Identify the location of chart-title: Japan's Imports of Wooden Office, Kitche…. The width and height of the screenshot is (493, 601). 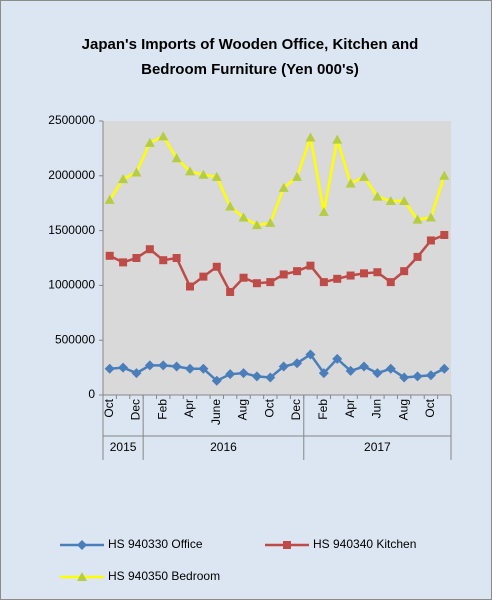
(250, 44).